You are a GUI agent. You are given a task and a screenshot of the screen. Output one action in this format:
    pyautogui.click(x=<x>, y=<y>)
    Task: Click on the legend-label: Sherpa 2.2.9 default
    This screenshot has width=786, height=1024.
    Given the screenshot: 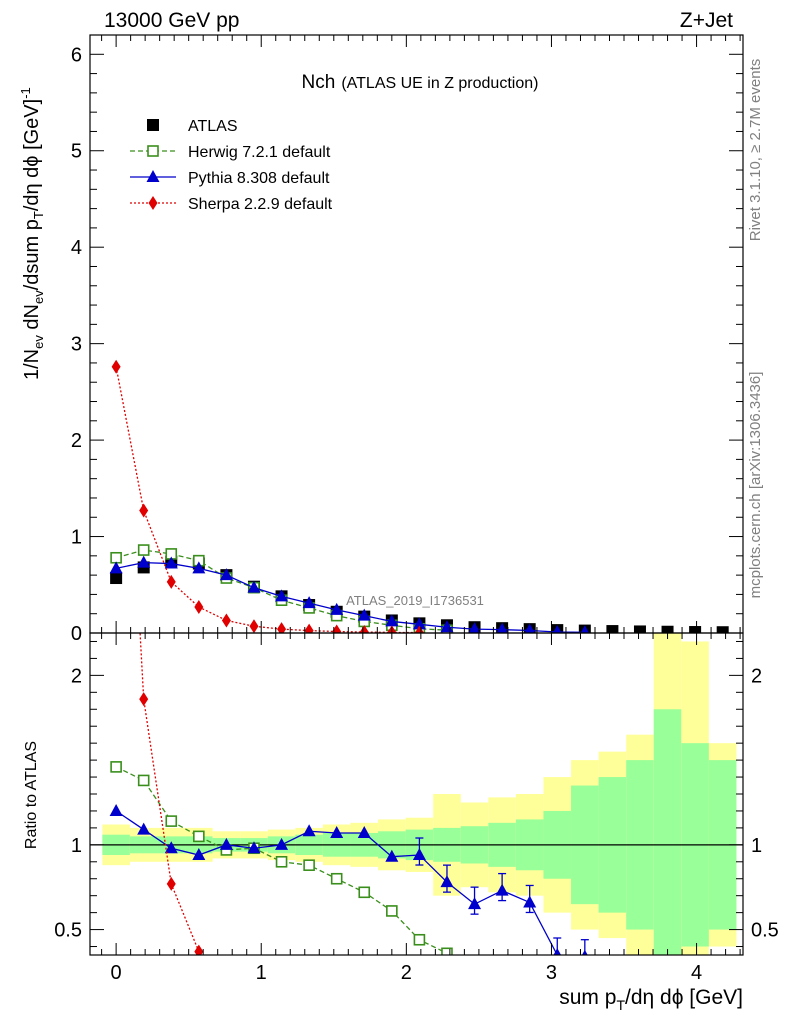 What is the action you would take?
    pyautogui.click(x=260, y=204)
    